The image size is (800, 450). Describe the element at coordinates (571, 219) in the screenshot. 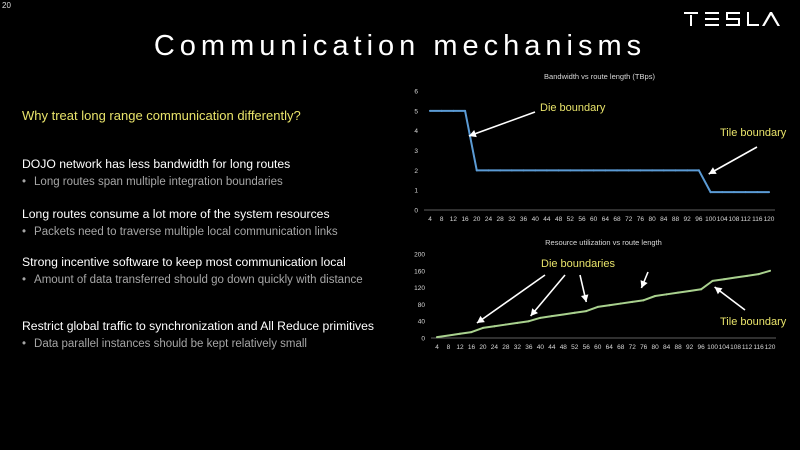

I see `x-tick-label: 52` at that location.